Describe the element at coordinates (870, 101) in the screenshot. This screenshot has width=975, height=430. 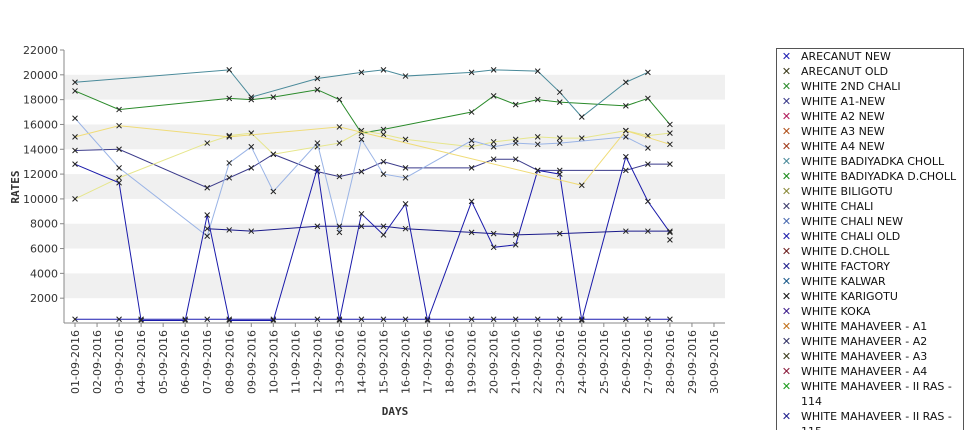
I see `legend-item: ✕ WHITE A1-NEW` at that location.